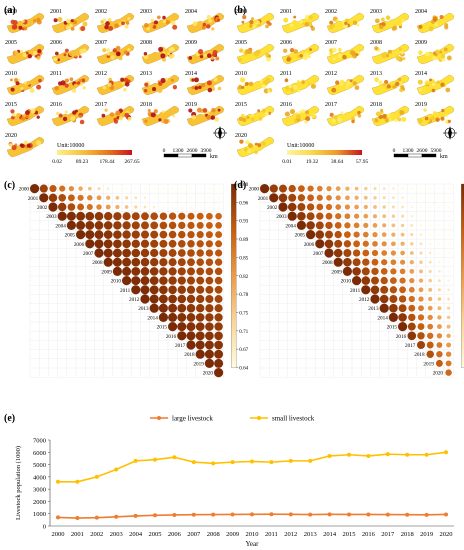 This screenshot has width=464, height=550. I want to click on x-tick-label: 2004, so click(136, 534).